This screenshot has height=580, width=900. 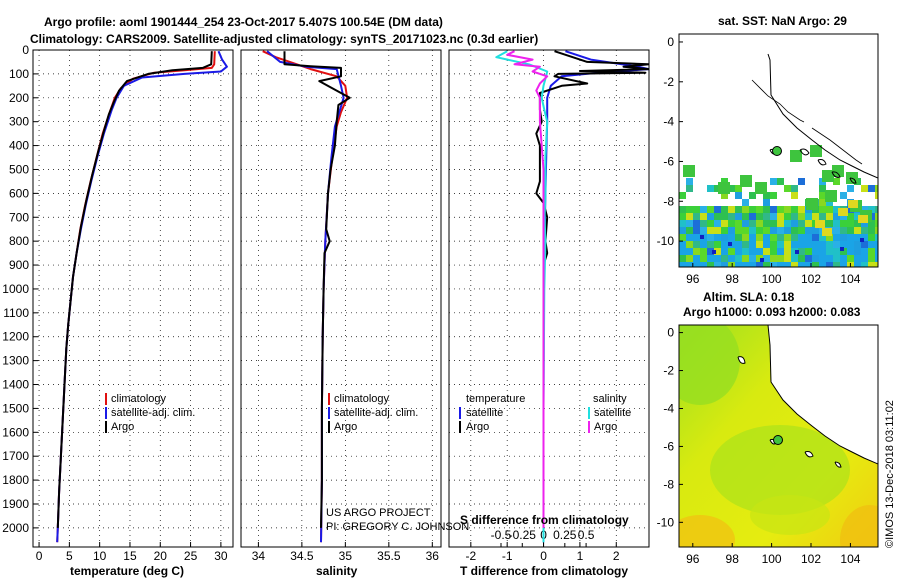 What do you see at coordinates (668, 408) in the screenshot?
I see `map-lat-label: -4` at bounding box center [668, 408].